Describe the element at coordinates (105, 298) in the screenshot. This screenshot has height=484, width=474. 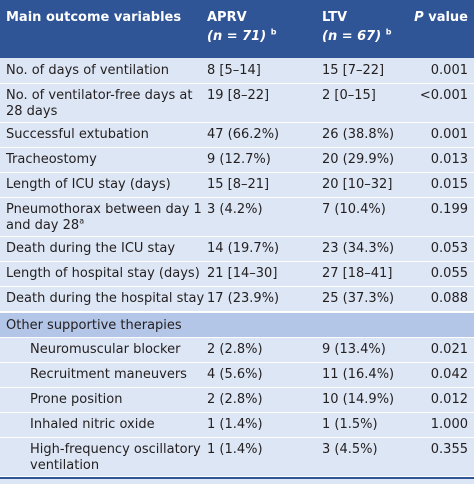
I see `row-label: Death during the hospital stay` at that location.